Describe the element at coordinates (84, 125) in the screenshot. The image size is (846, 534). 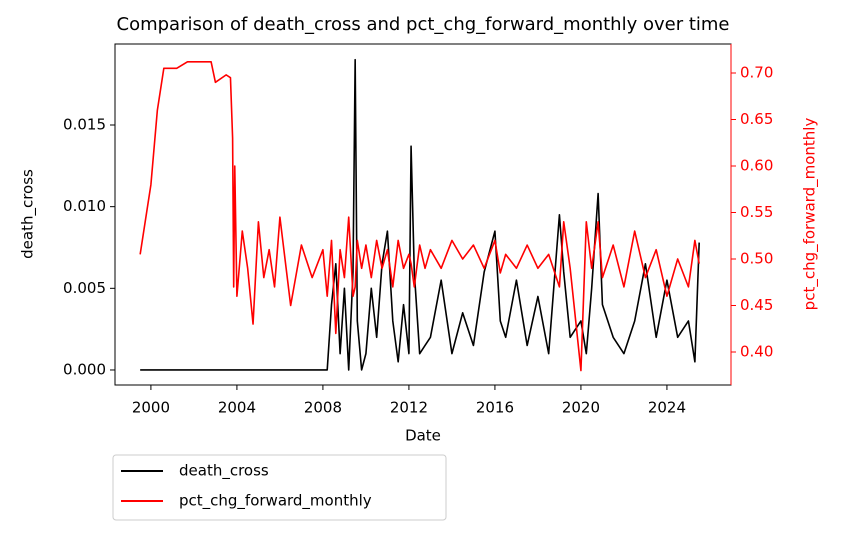
I see `y-tick-label: 0.015` at that location.